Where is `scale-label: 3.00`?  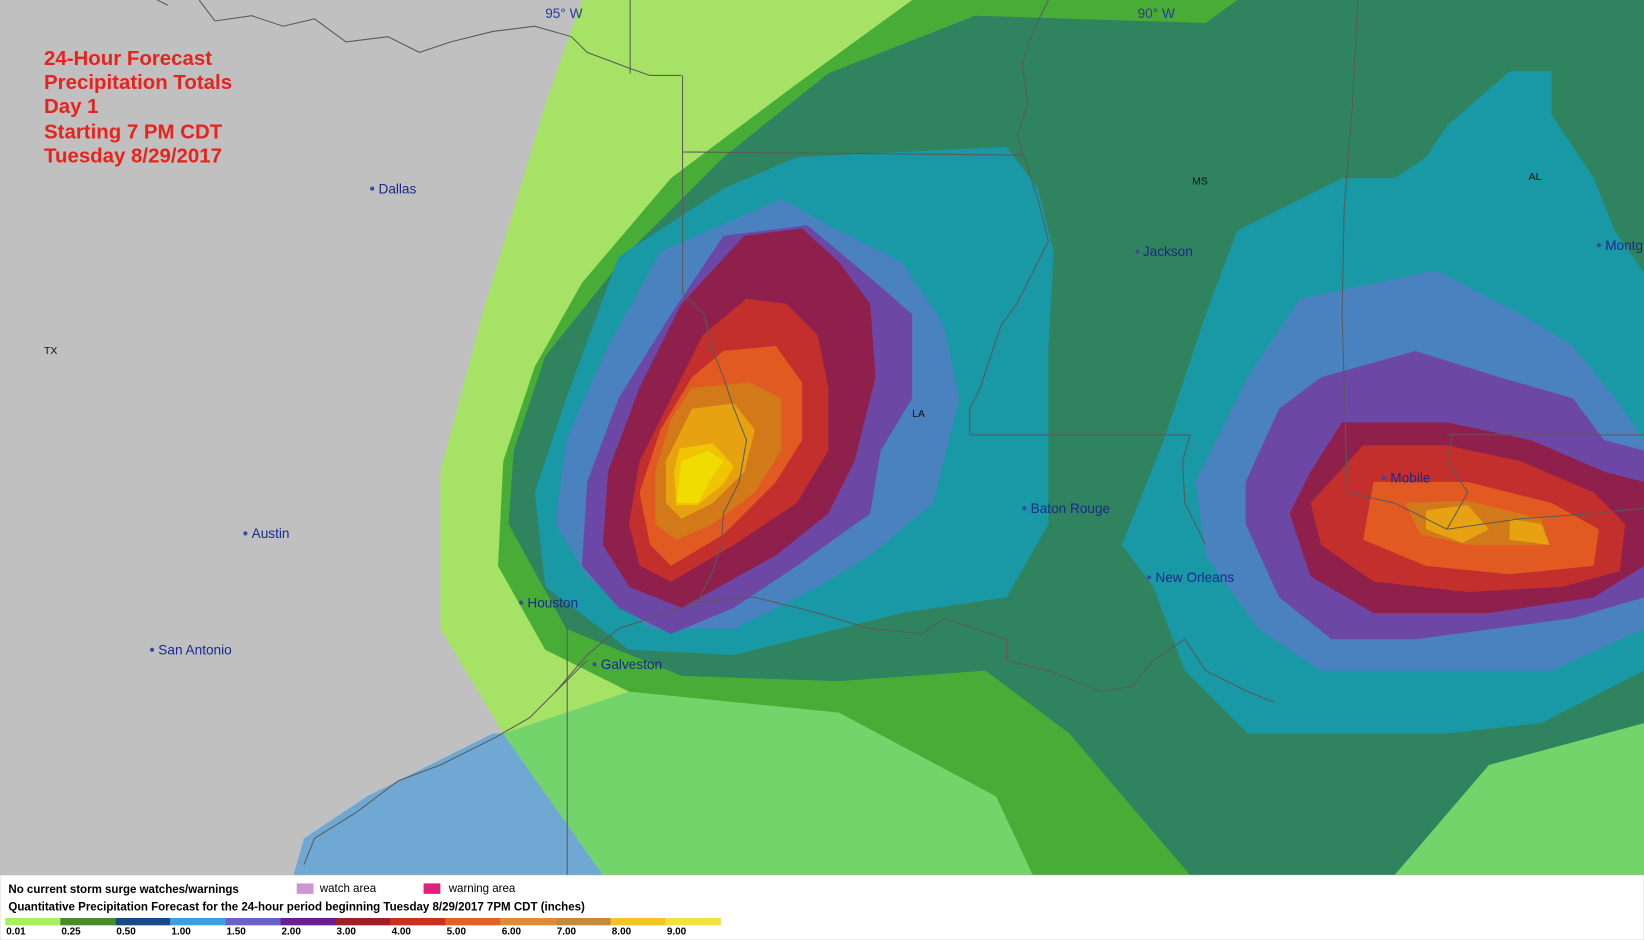 scale-label: 3.00 is located at coordinates (347, 932).